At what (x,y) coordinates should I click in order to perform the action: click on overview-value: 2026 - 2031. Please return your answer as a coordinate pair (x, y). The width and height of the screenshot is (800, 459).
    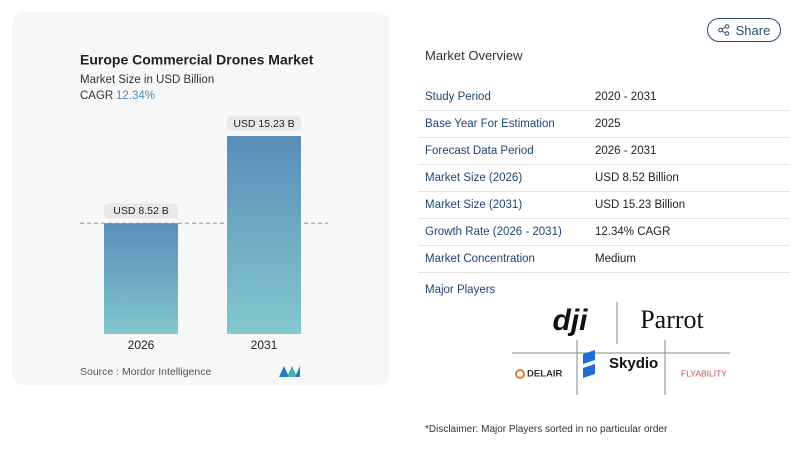
    Looking at the image, I should click on (689, 151).